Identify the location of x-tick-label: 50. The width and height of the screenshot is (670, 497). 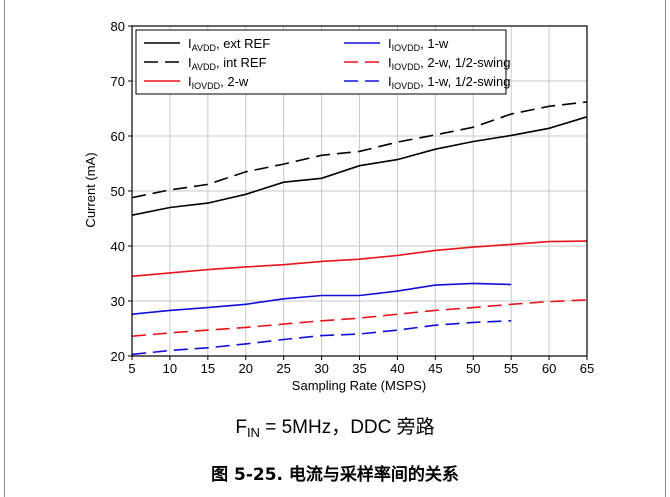
(473, 368).